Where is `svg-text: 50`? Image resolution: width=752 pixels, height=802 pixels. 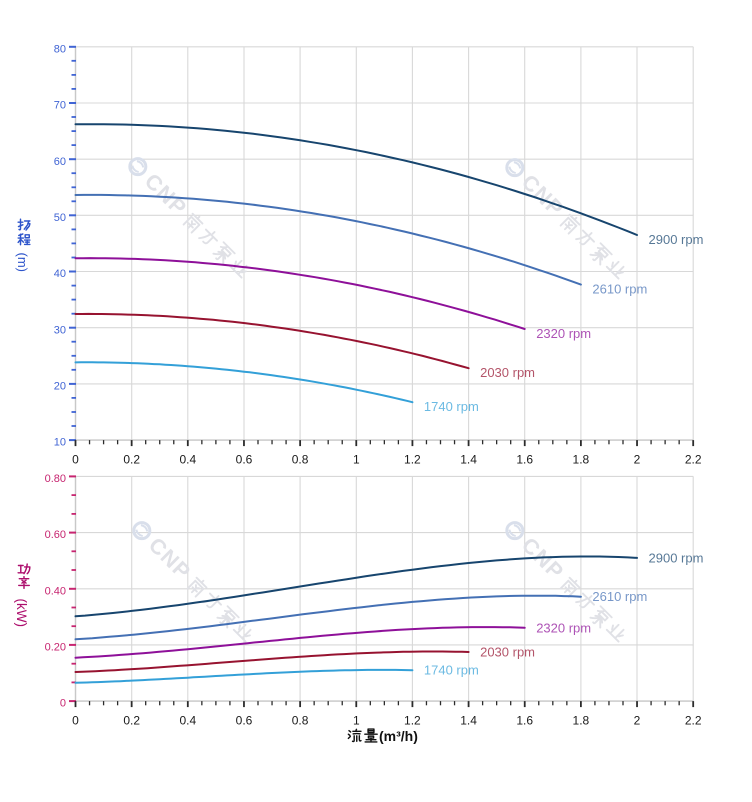
svg-text: 50 is located at coordinates (60, 218).